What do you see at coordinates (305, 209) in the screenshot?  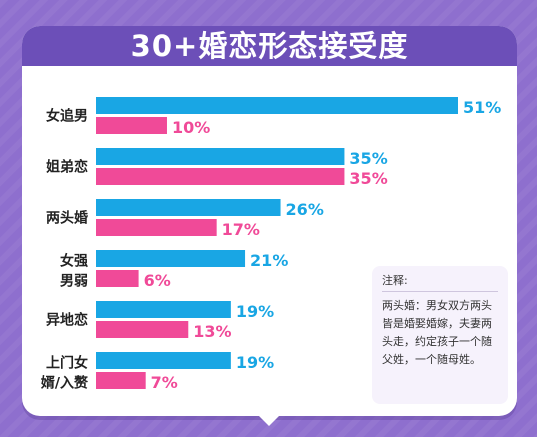 I see `bar-value-label: 26%` at bounding box center [305, 209].